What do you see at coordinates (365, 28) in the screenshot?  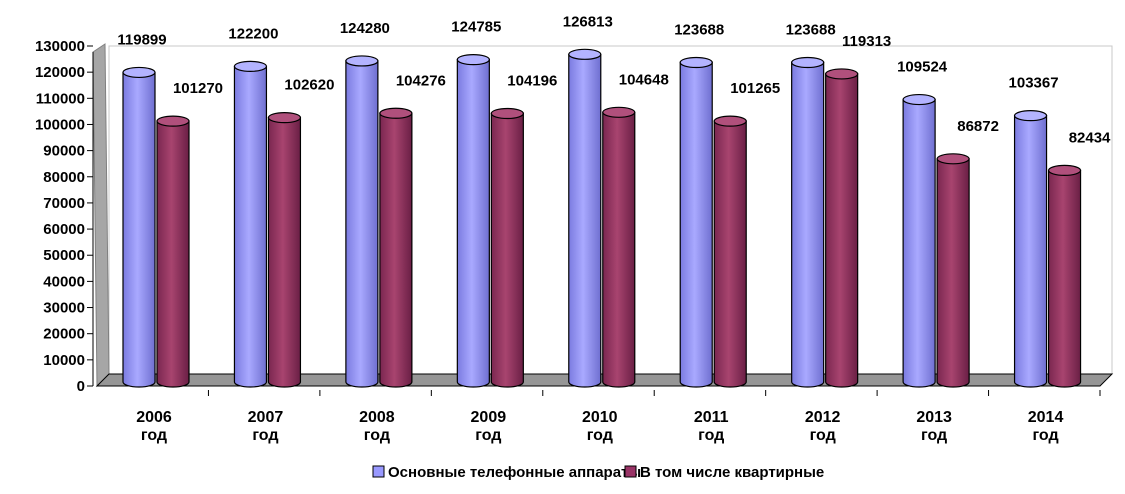 I see `data-label-main-2008: 124280` at bounding box center [365, 28].